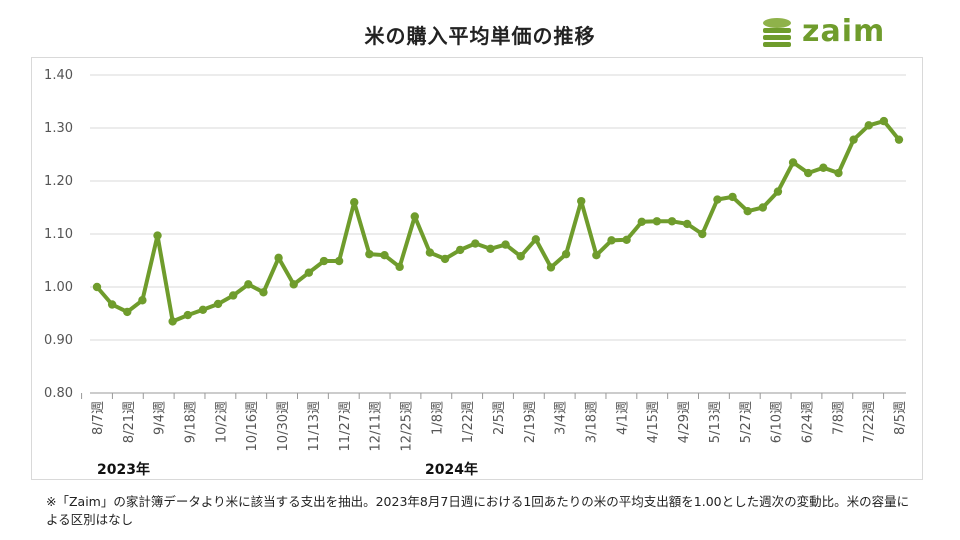  I want to click on x-tick-label: 6/24週, so click(807, 422).